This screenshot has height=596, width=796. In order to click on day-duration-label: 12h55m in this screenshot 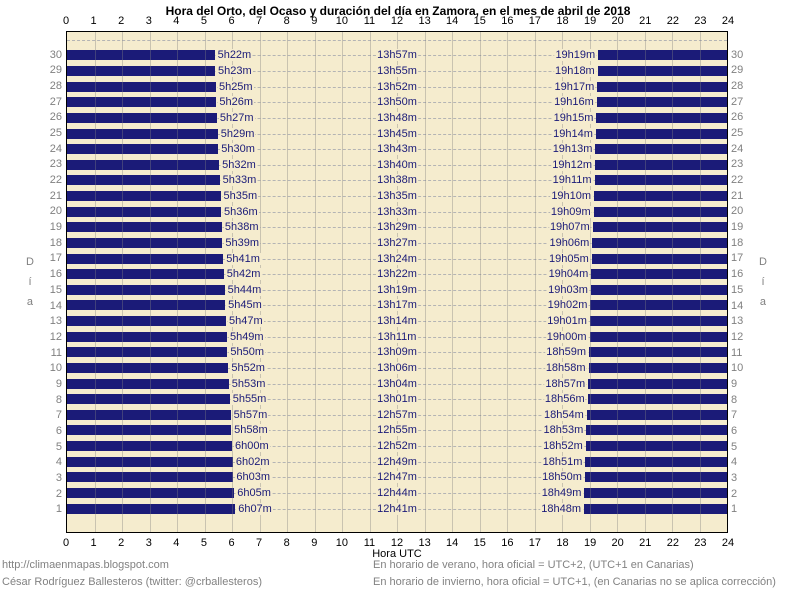, I will do `click(397, 430)`.